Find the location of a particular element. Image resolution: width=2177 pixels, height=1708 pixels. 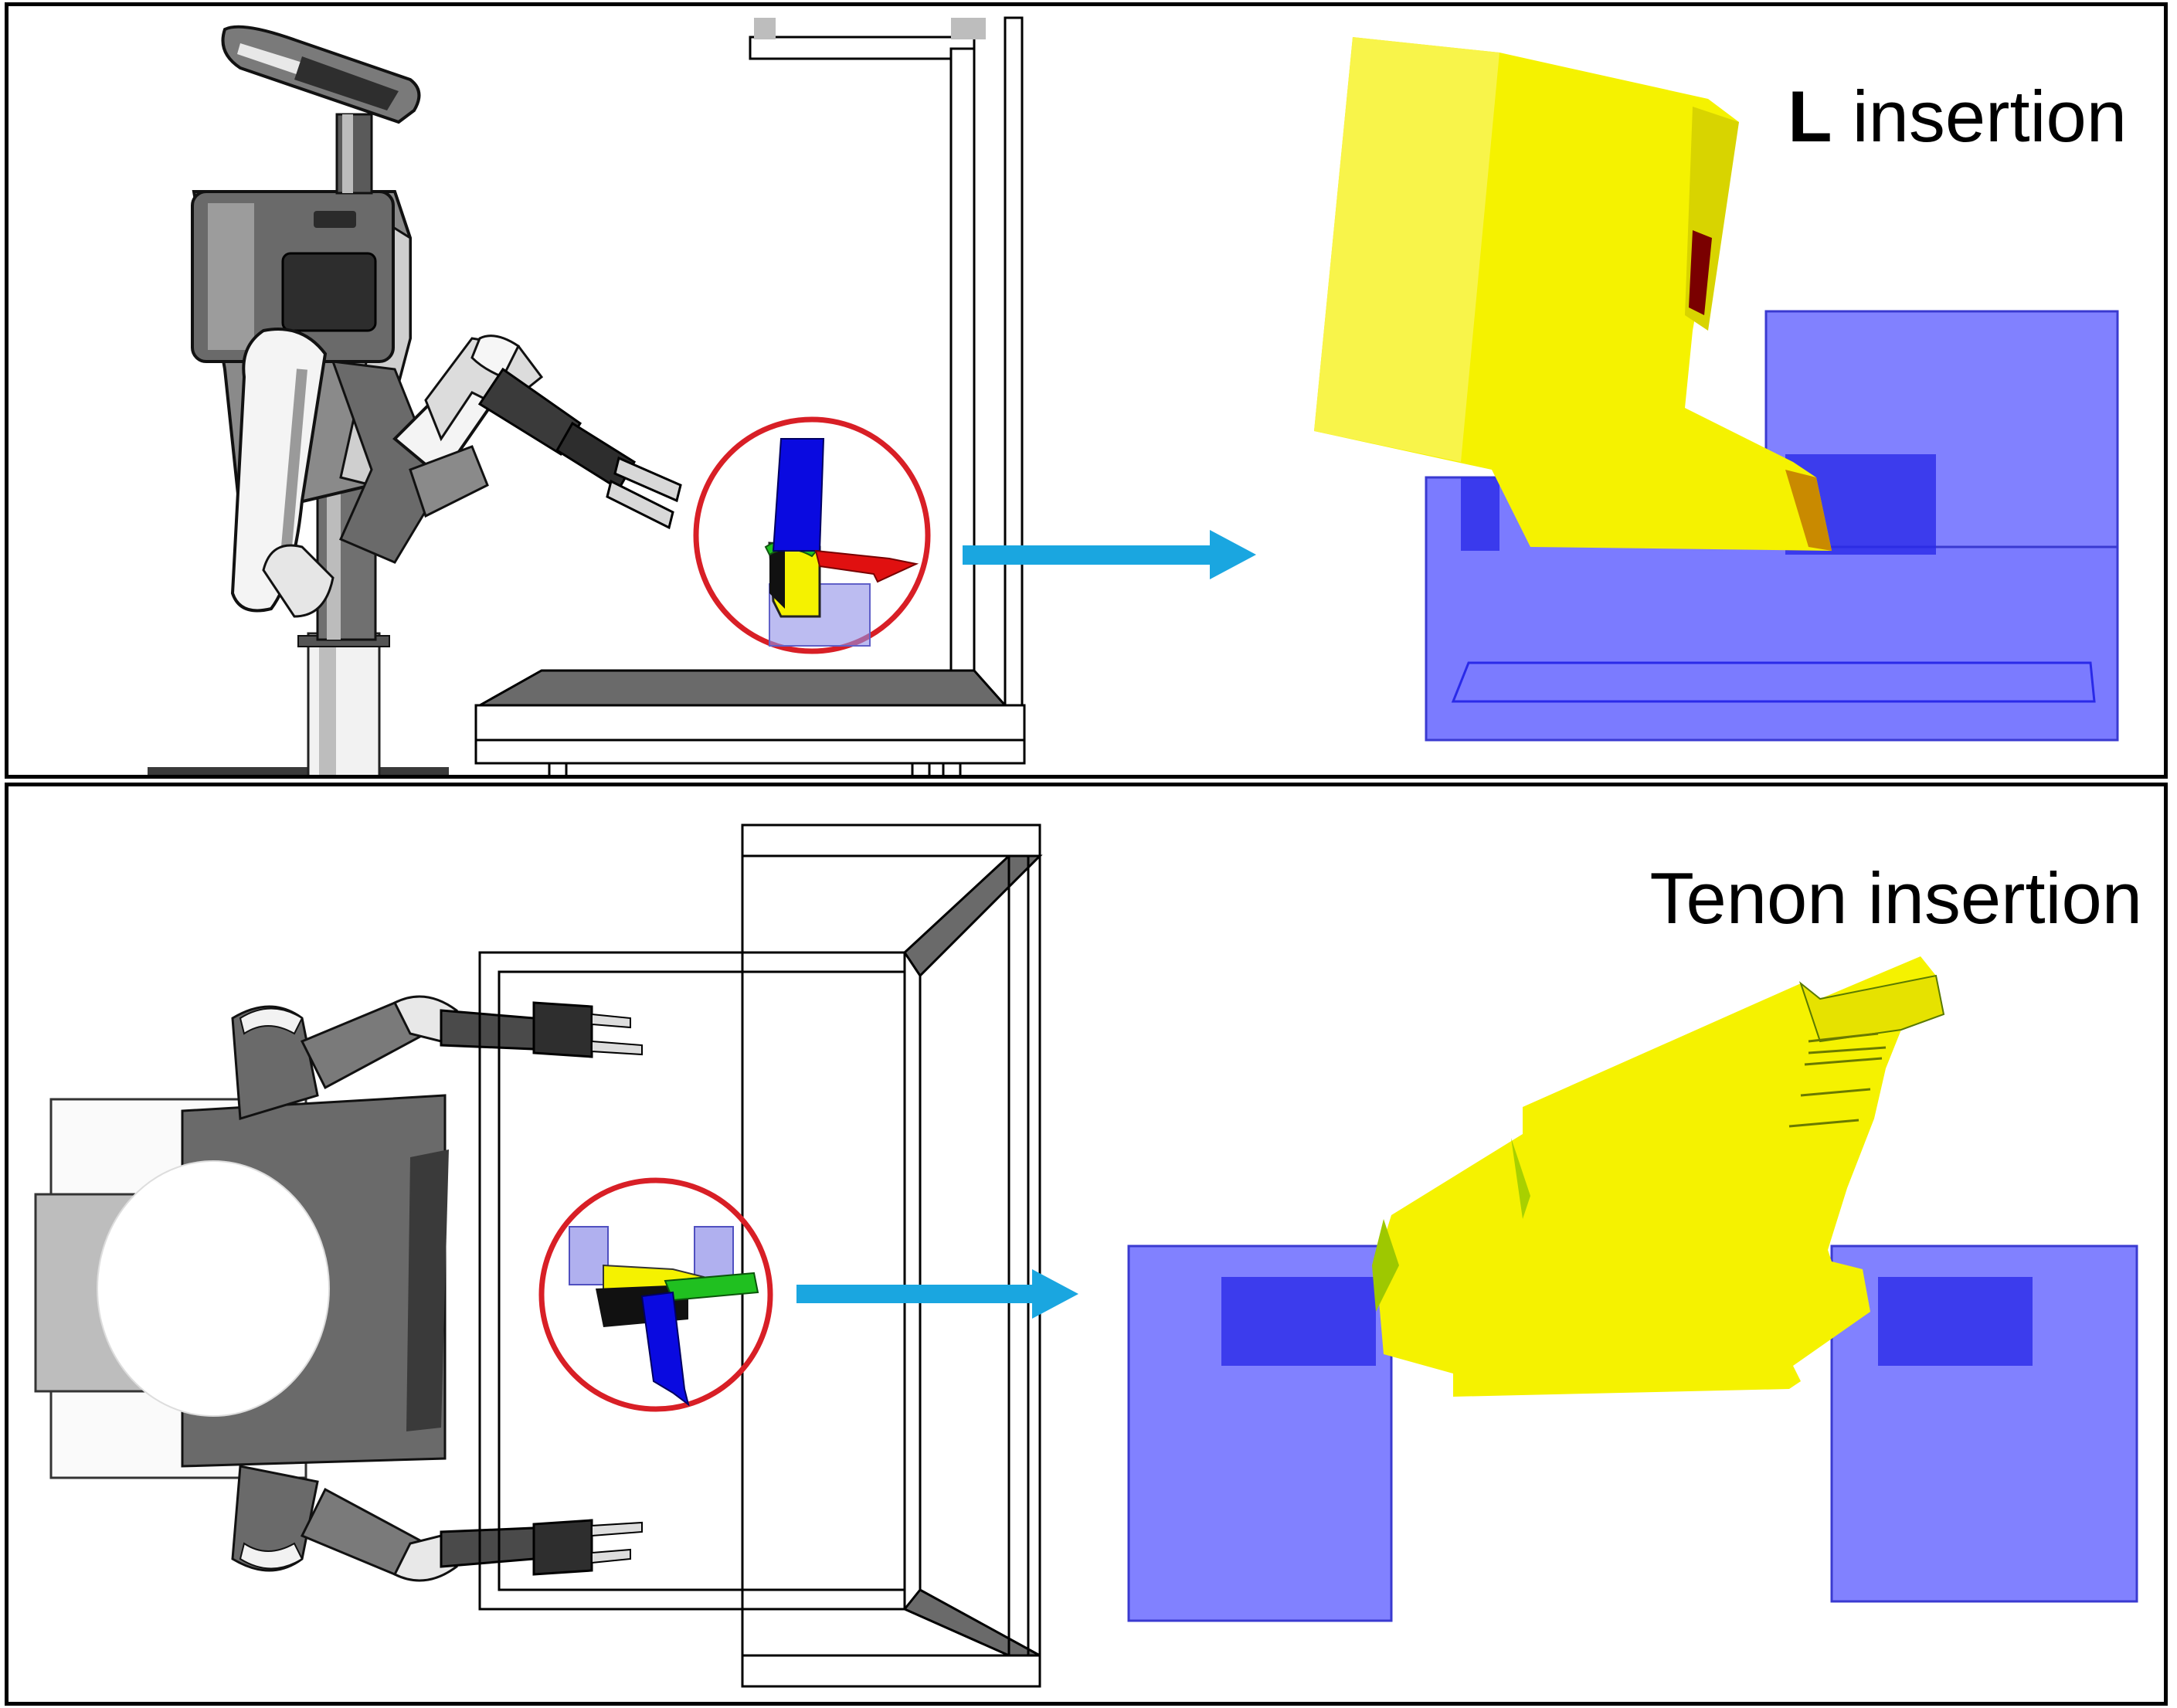

highlight-circle is located at coordinates (812, 535).